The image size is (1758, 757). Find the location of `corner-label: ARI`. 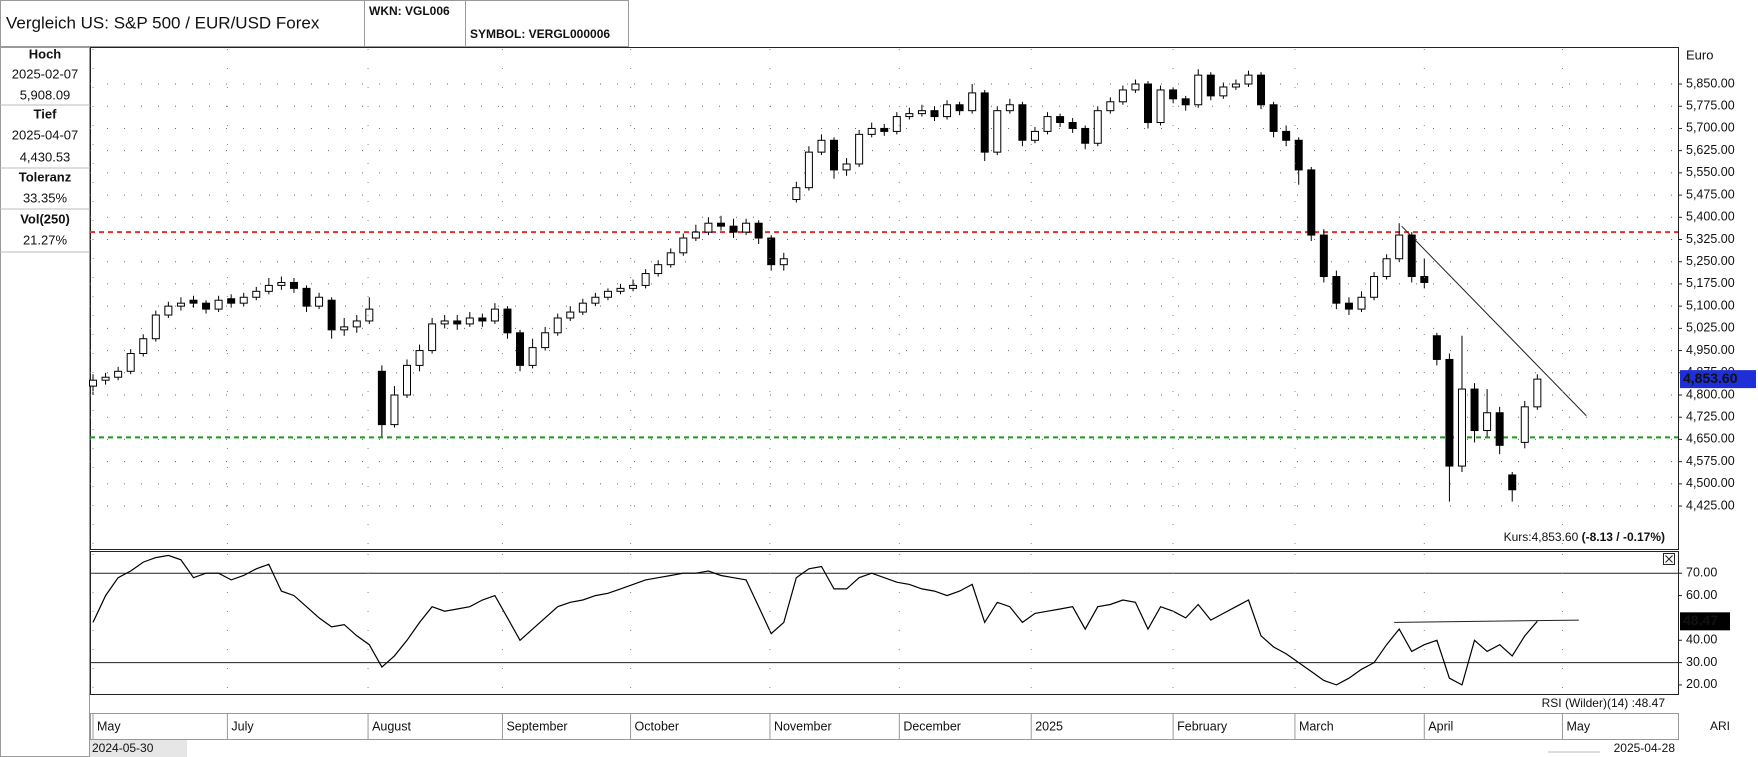

corner-label: ARI is located at coordinates (1720, 726).